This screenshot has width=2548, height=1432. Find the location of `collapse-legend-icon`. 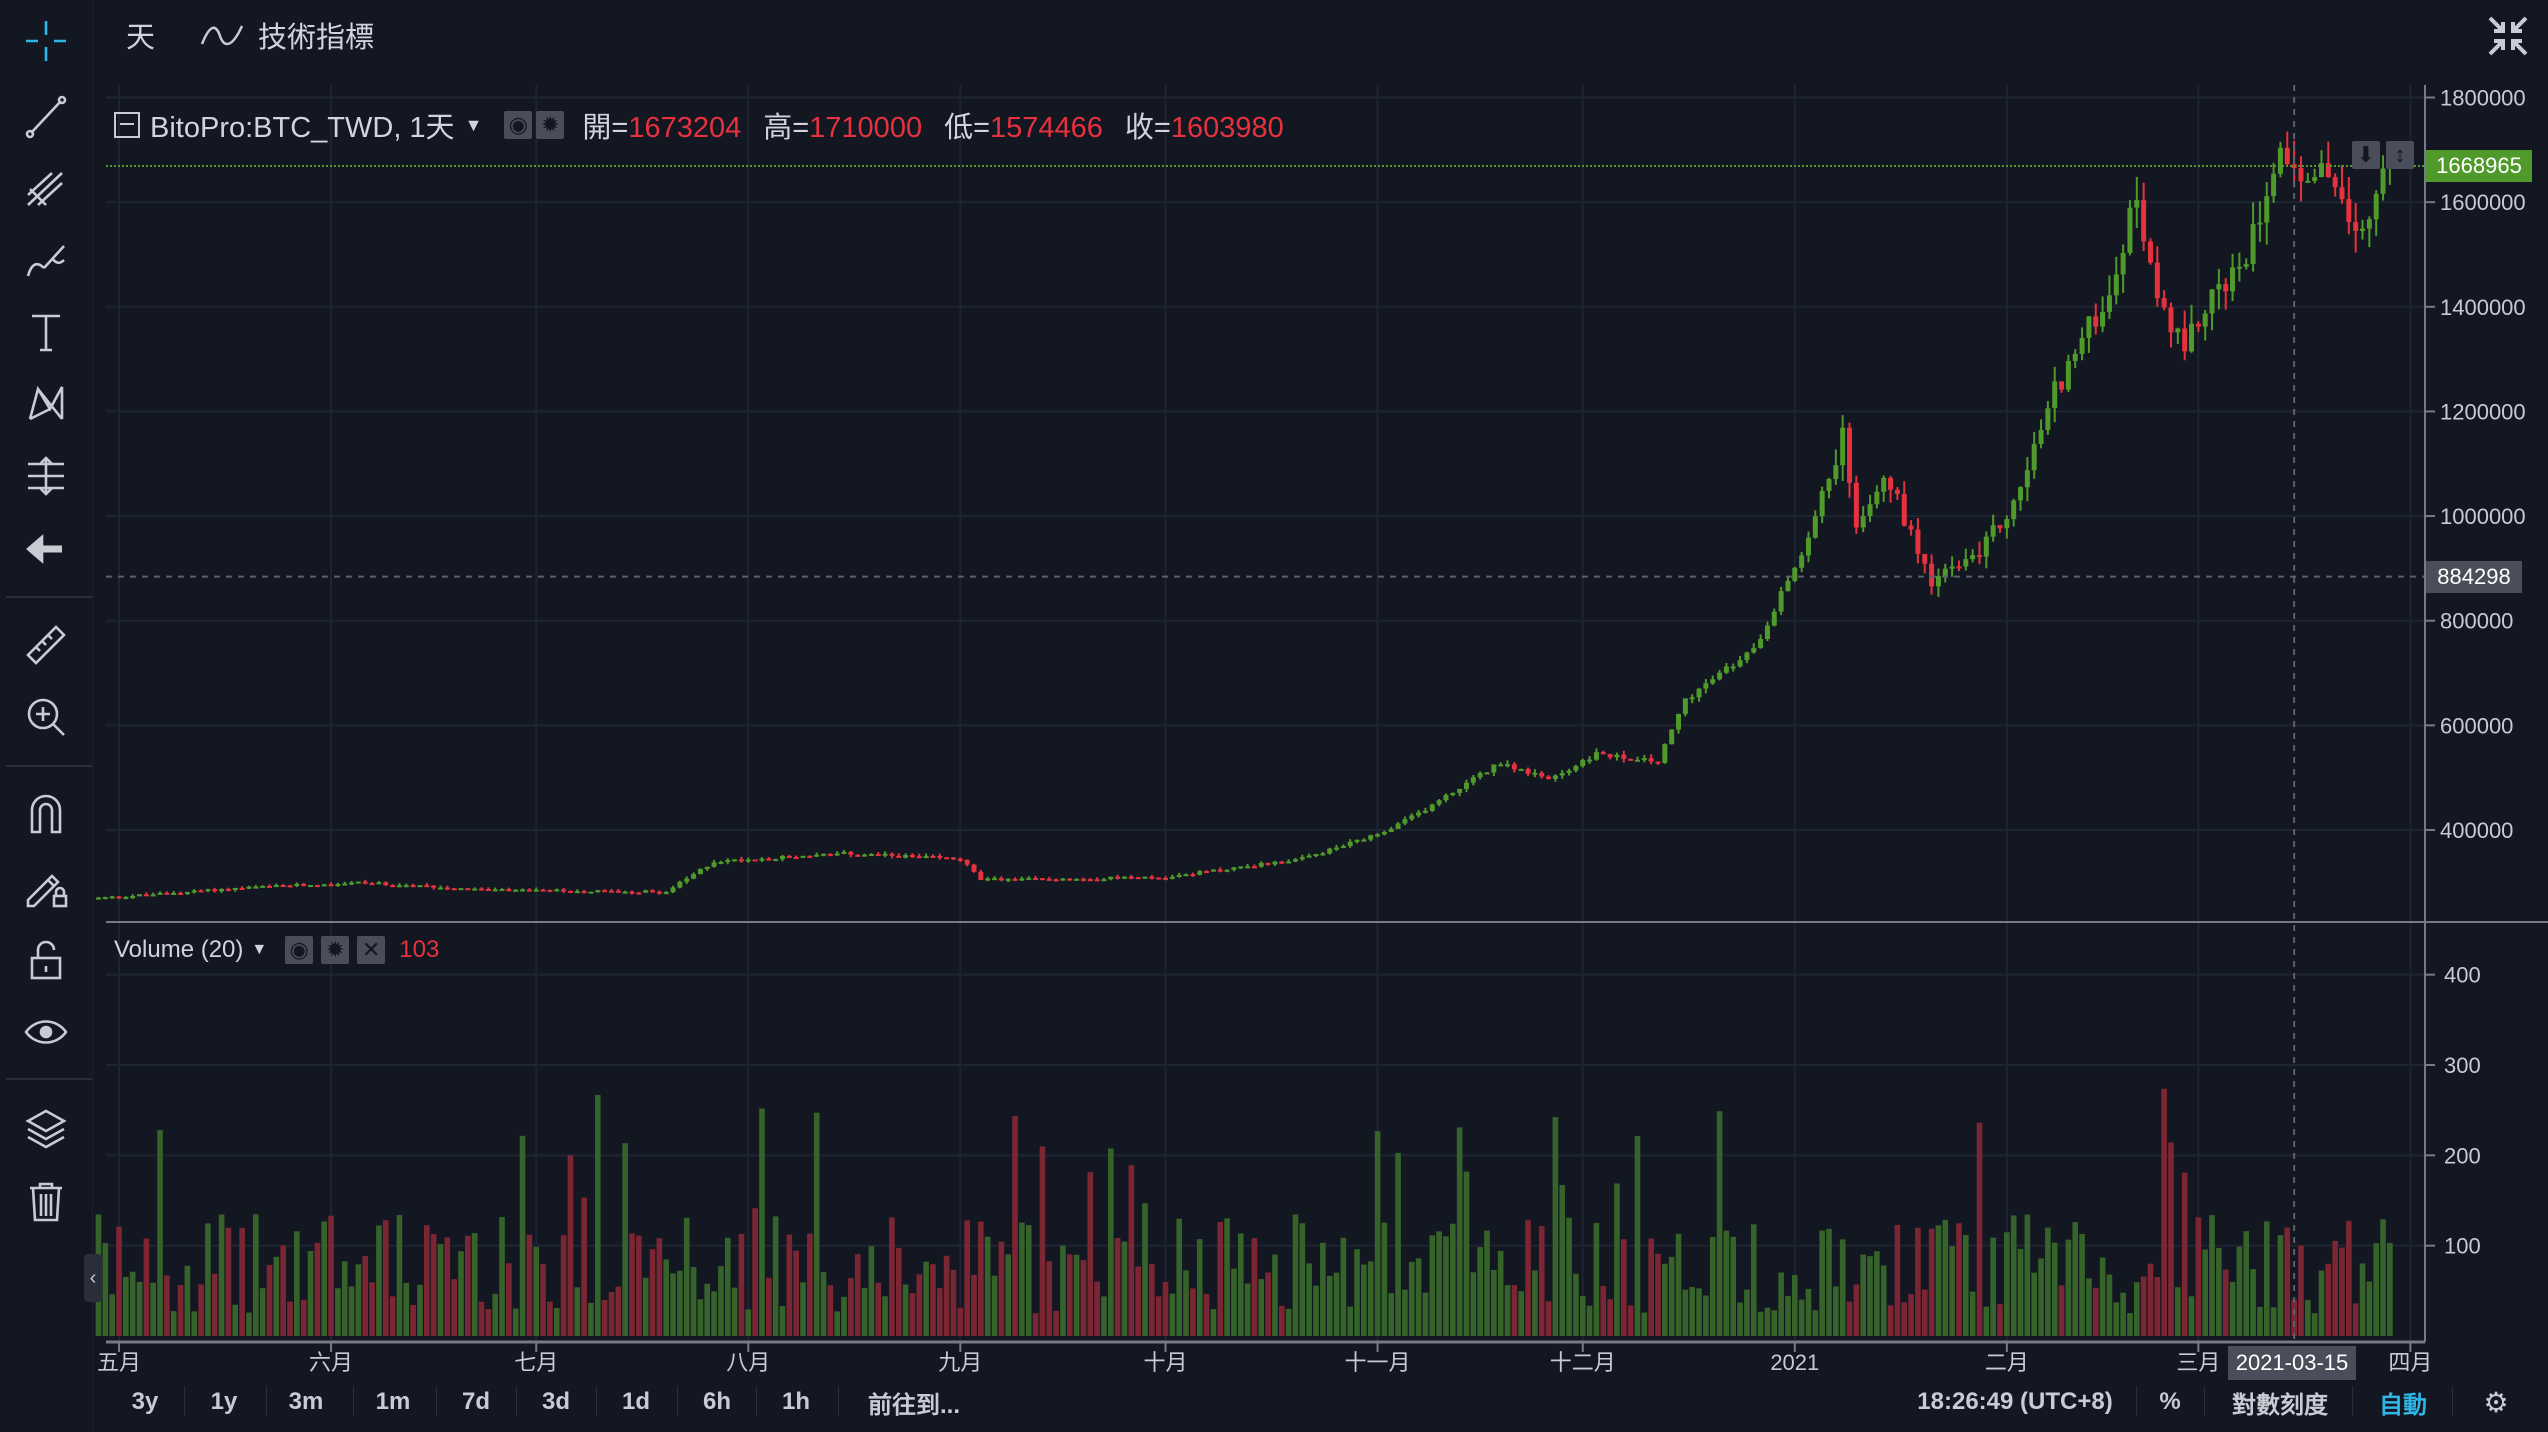

collapse-legend-icon is located at coordinates (127, 125).